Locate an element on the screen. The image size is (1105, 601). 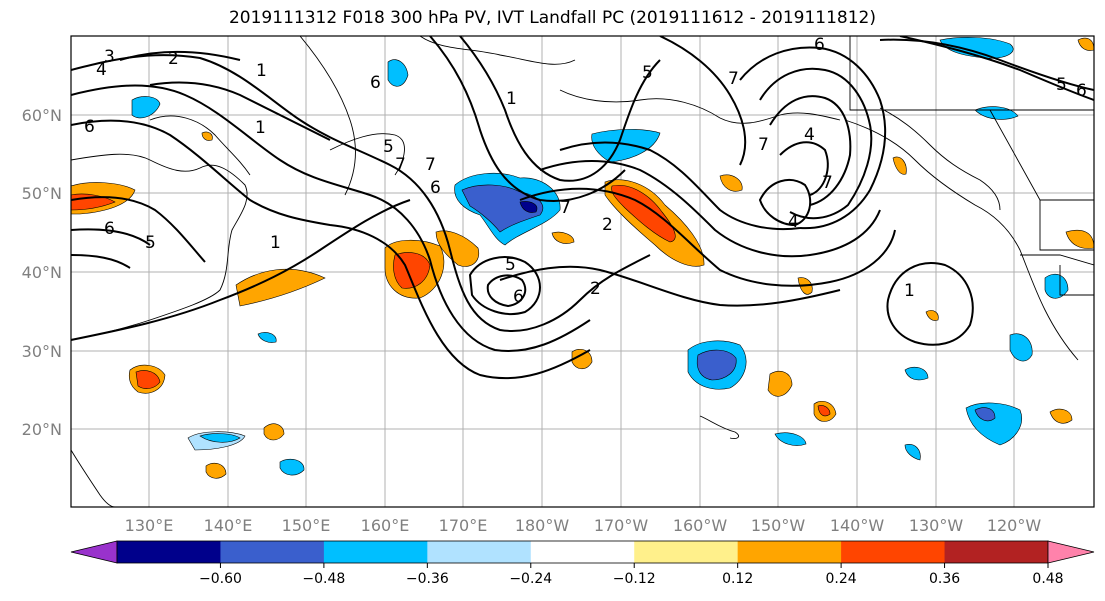
colorbar-tick-label: −0.48 is located at coordinates (323, 579).